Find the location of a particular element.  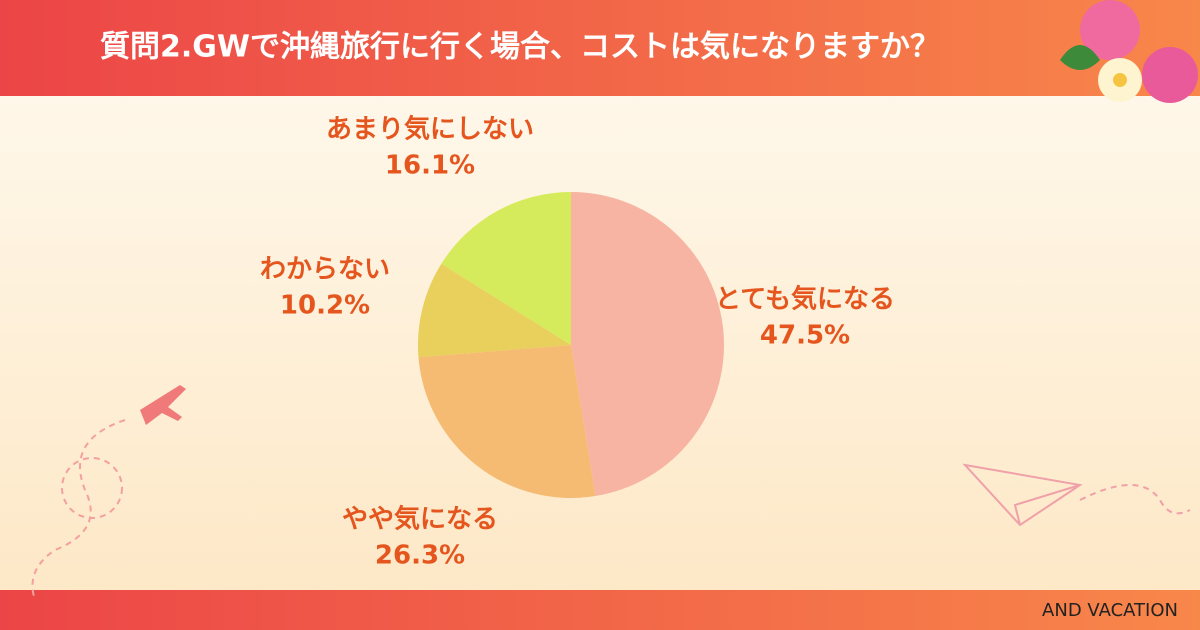

chart-title: 質問2.GWで沖縄旅行に行く場合、コストは気になりますか？ is located at coordinates (520, 47).